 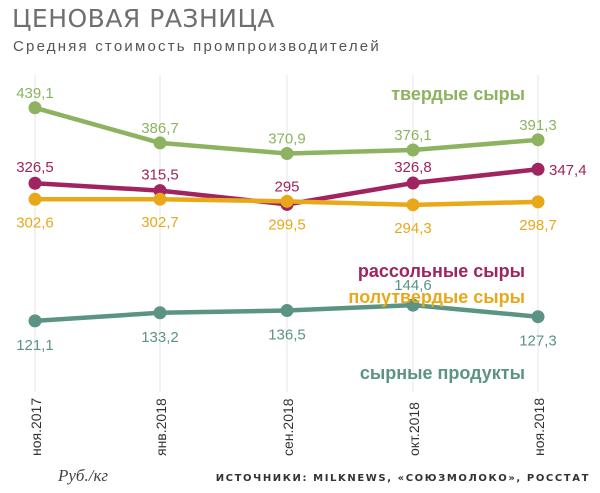 What do you see at coordinates (287, 138) in the screenshot?
I see `data-label: 370,9` at bounding box center [287, 138].